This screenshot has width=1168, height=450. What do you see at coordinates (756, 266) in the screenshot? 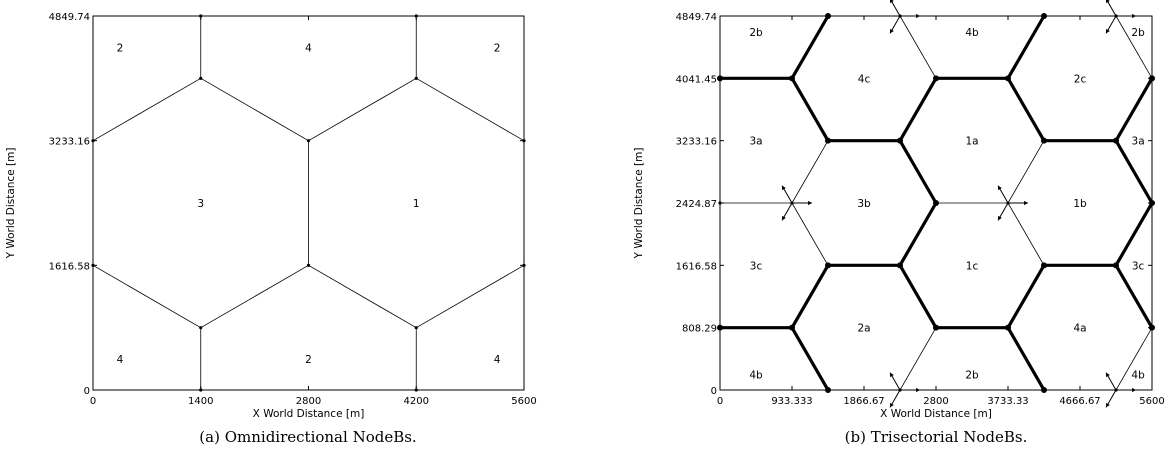
I see `cell-label: 3c` at bounding box center [756, 266].